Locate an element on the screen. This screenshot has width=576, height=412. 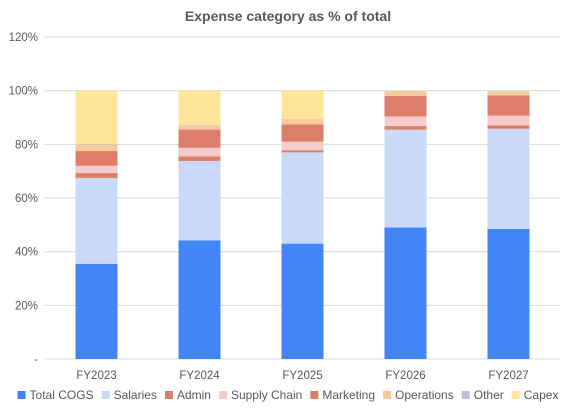
legend-item-other: Other is located at coordinates (482, 395).